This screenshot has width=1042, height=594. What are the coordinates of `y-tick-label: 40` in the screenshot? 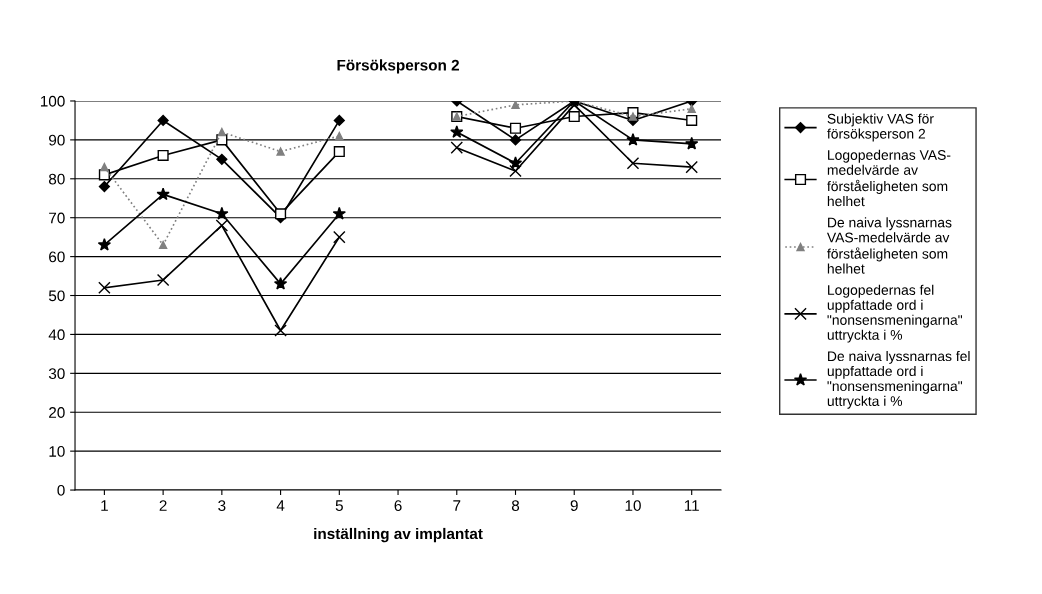 It's located at (56, 335).